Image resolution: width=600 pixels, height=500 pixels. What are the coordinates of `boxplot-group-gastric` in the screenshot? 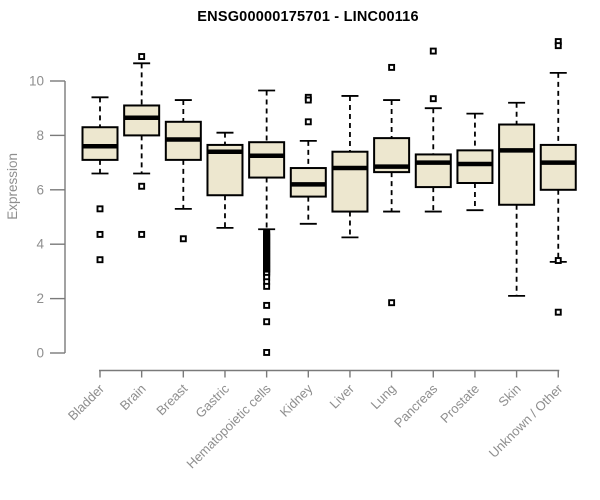 It's located at (225, 180).